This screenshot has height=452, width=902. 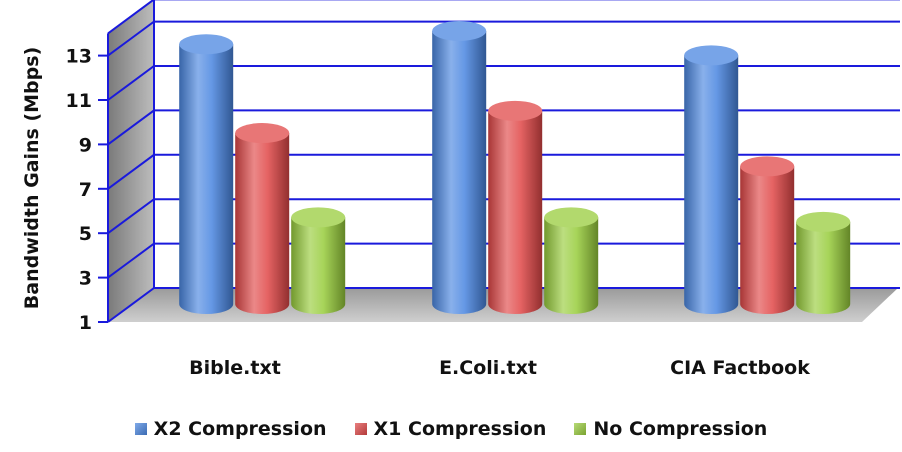 What do you see at coordinates (85, 323) in the screenshot?
I see `y-tick-label: 1` at bounding box center [85, 323].